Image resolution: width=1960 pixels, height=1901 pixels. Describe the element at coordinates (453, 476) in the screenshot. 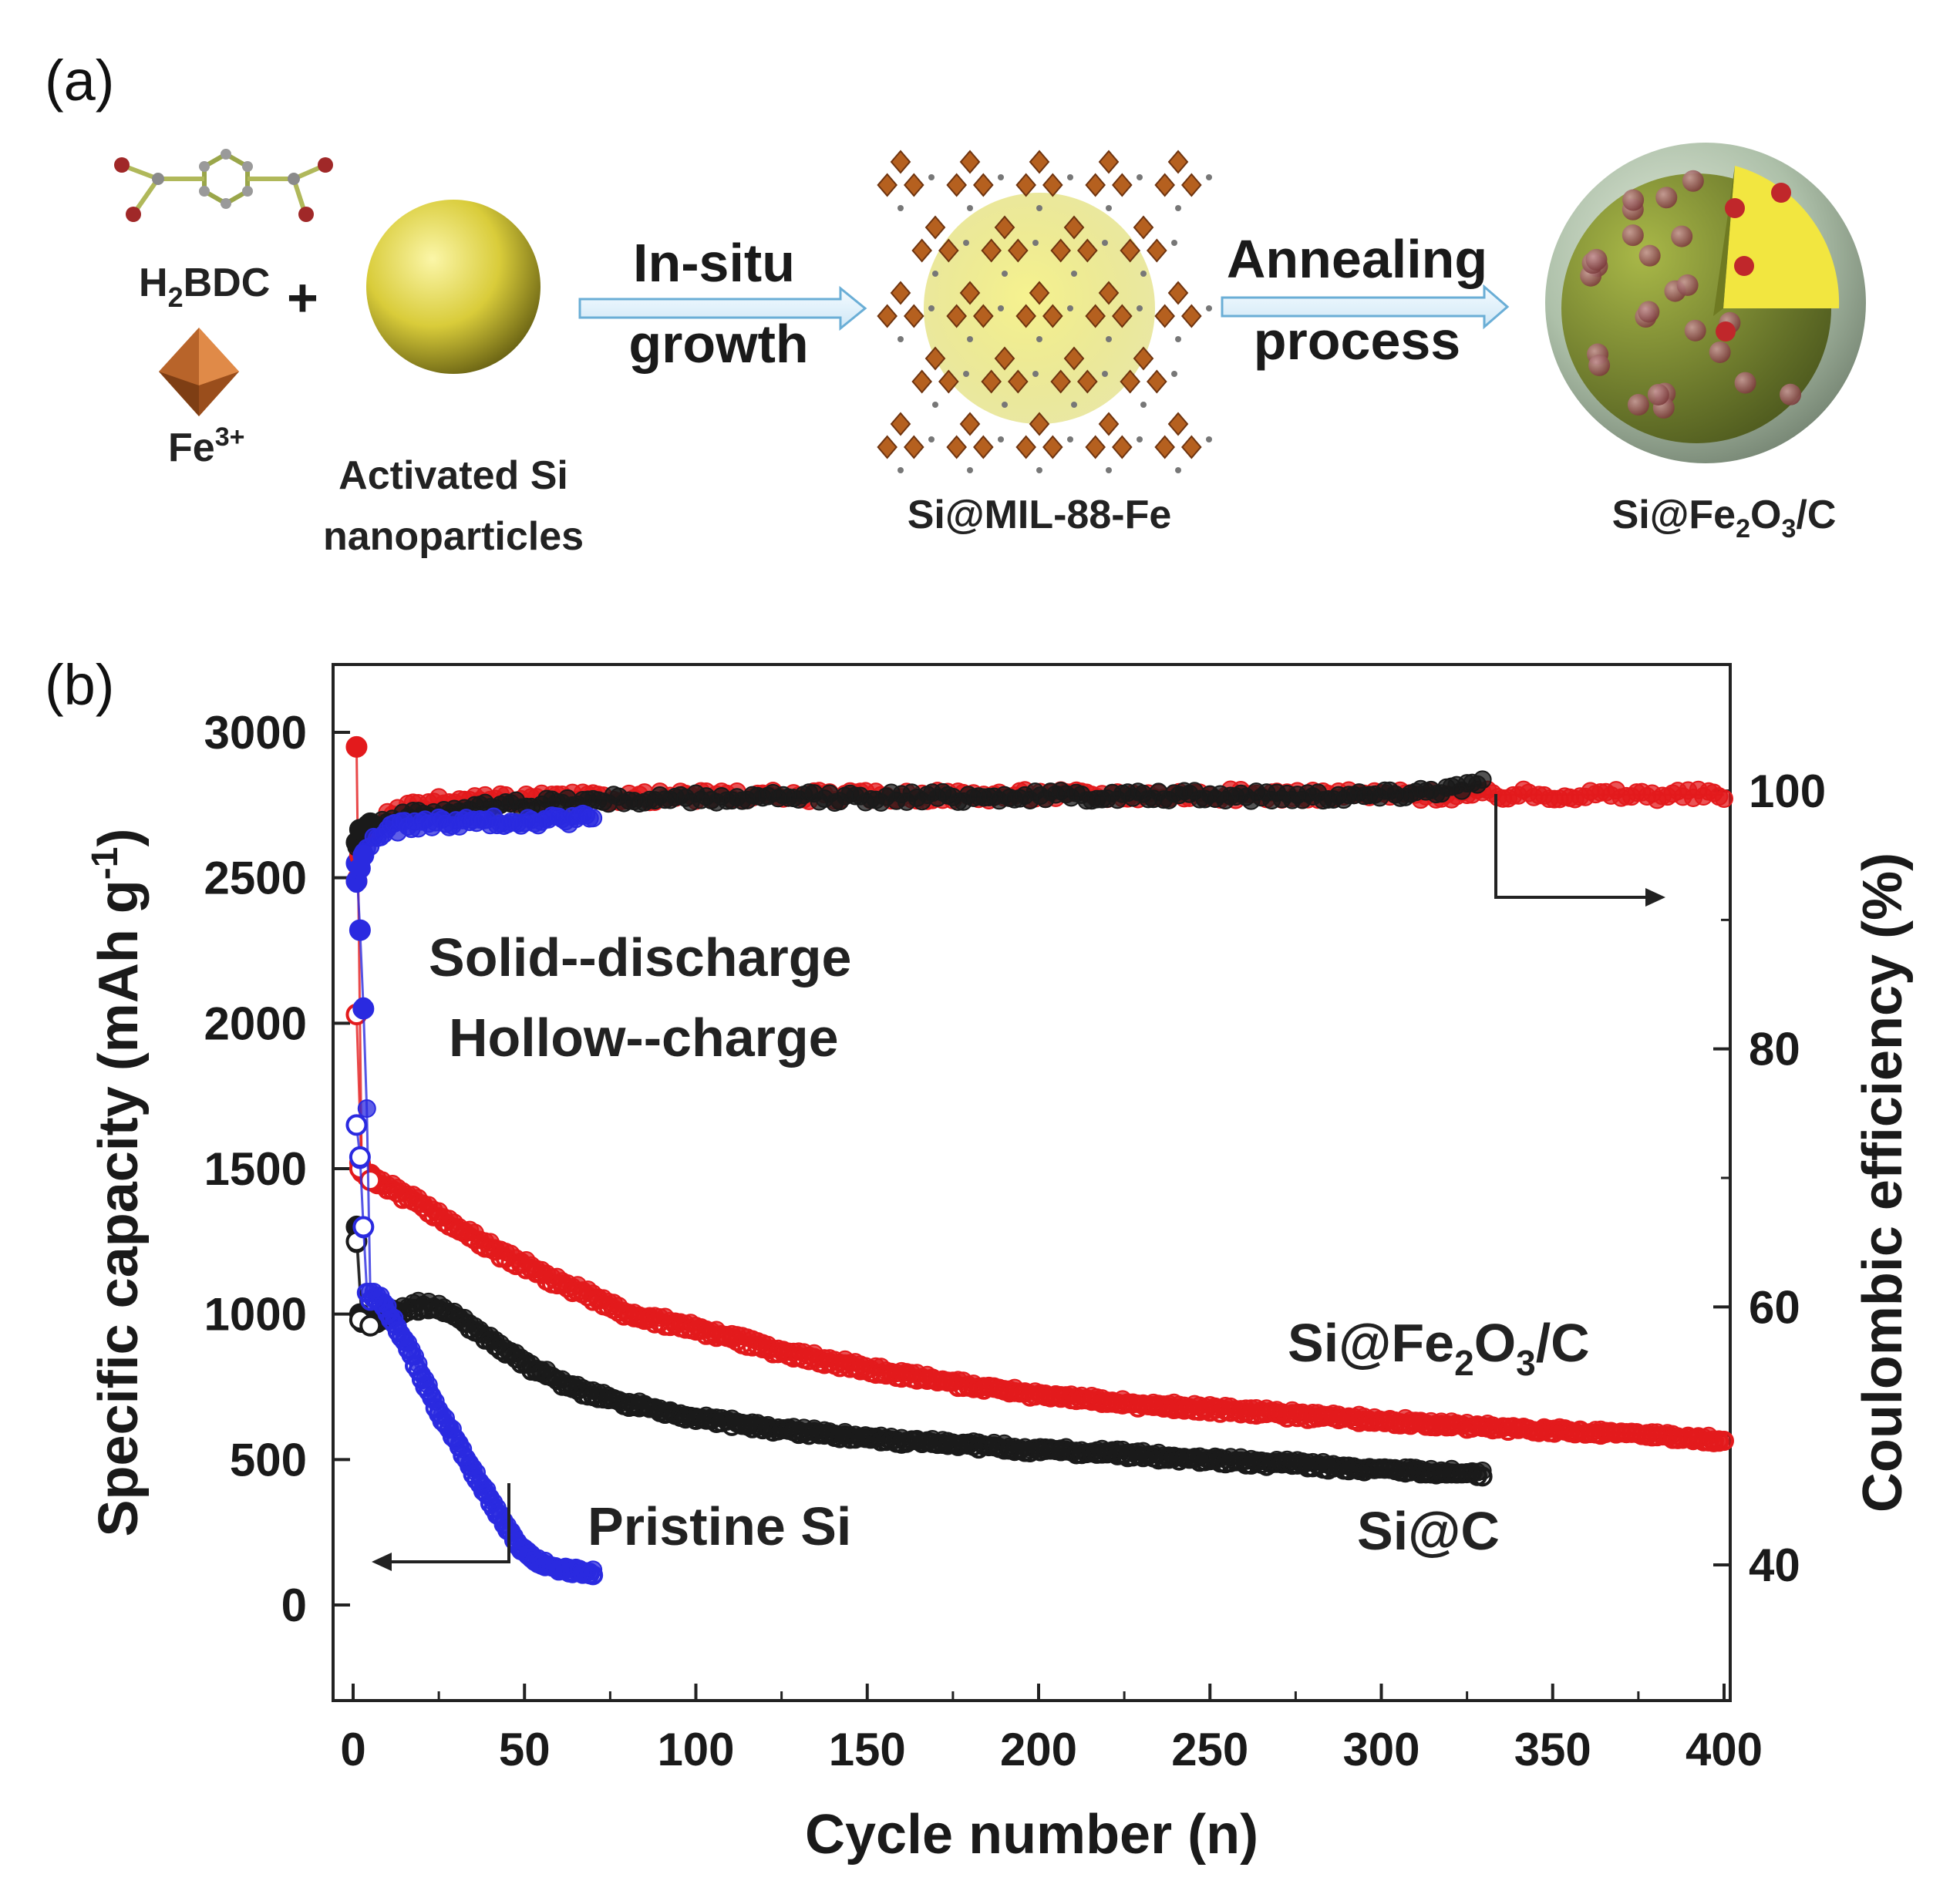

I see `si-nanoparticle-label-line1: Activated Si` at that location.